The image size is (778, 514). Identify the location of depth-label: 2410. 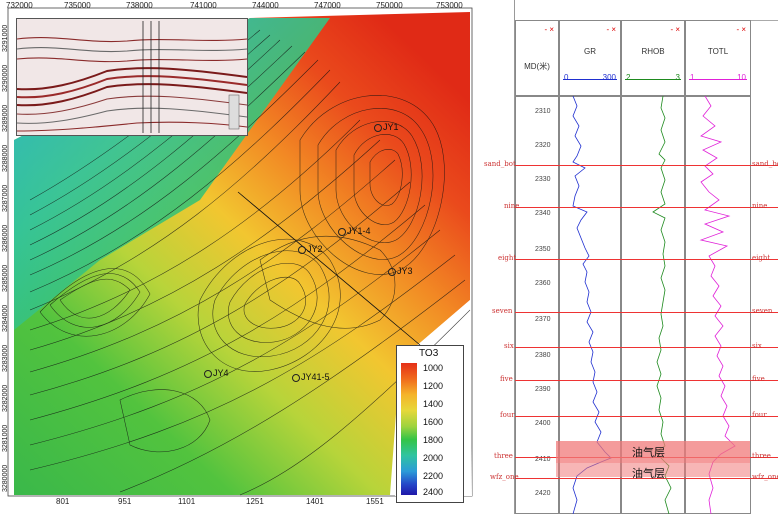
(543, 459).